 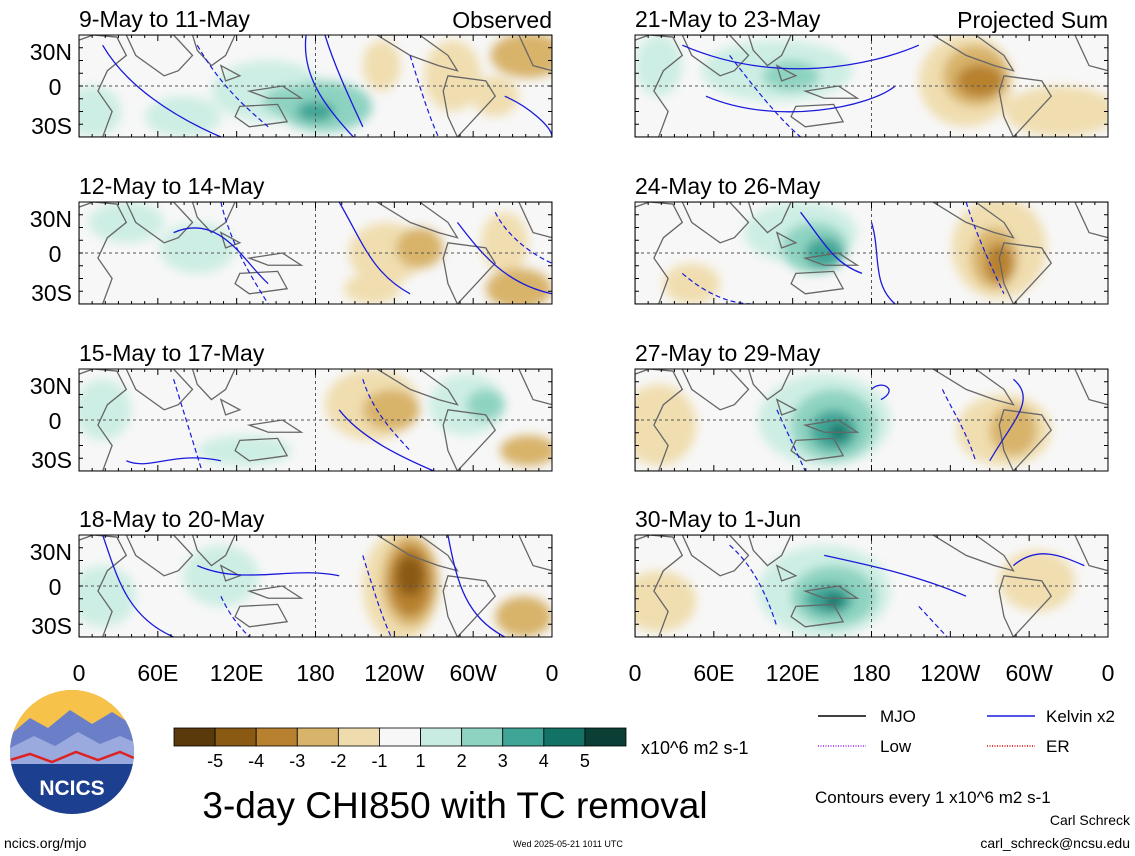 I want to click on map-panel: 18-May to 20-May, so click(x=315, y=572).